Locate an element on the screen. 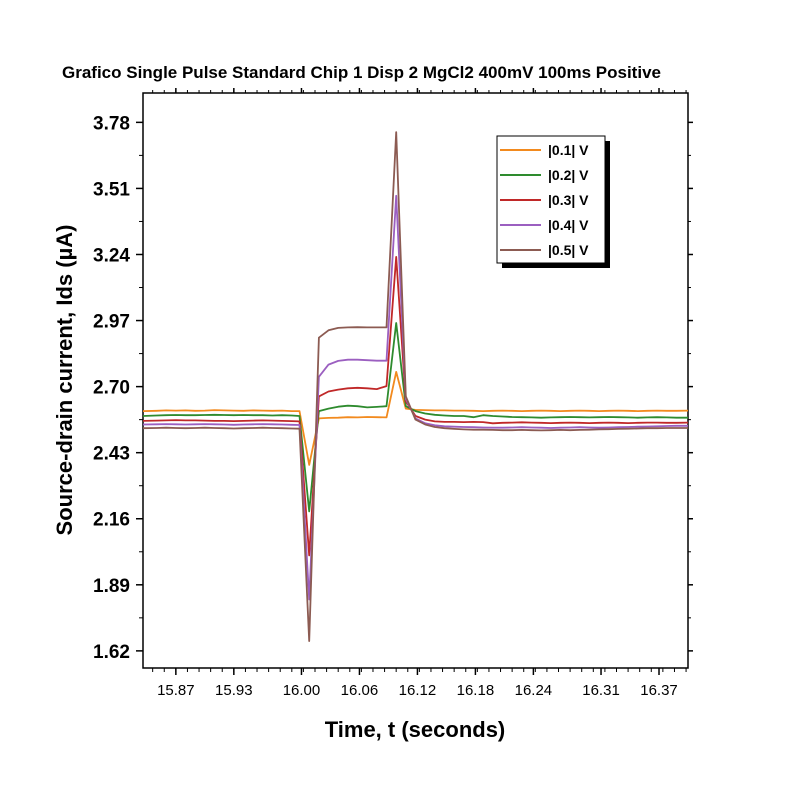 The width and height of the screenshot is (800, 800). legend-label-4: |0.4| V is located at coordinates (568, 225).